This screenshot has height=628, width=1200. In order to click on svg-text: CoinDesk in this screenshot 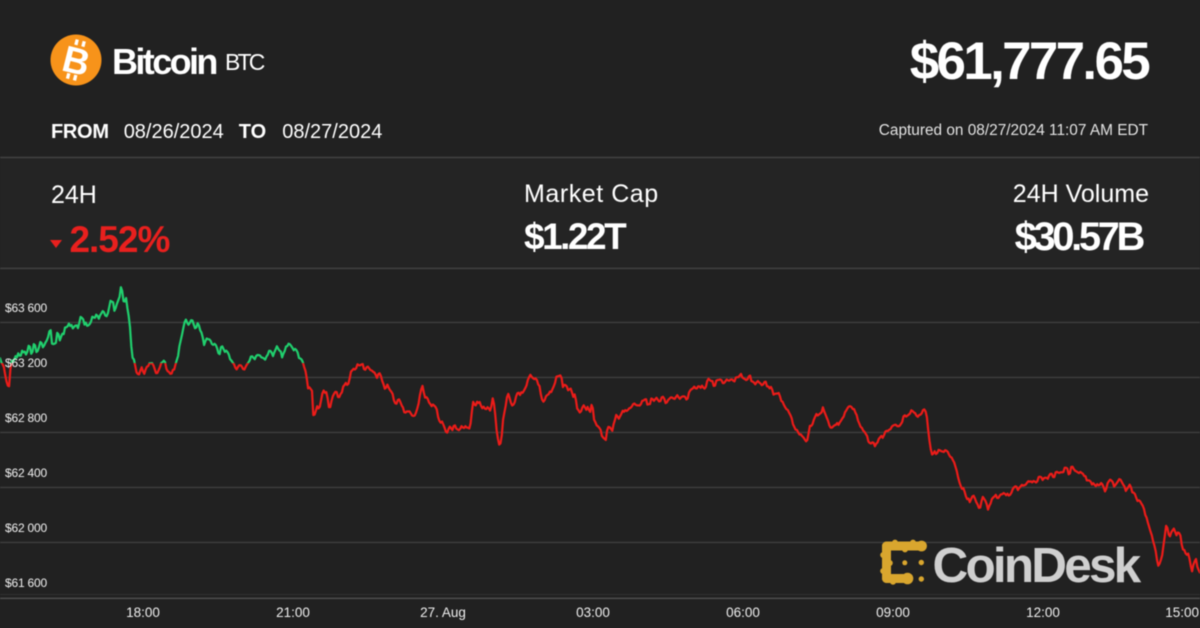, I will do `click(1037, 565)`.